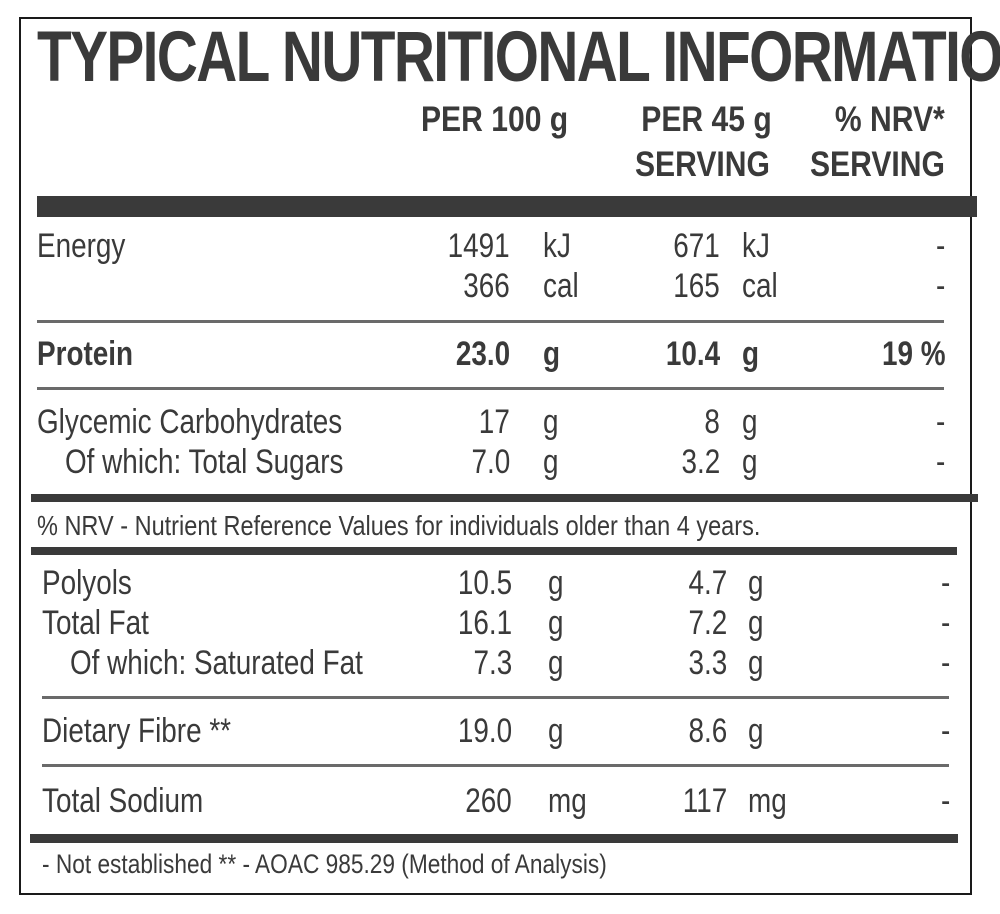 Image resolution: width=1000 pixels, height=914 pixels. What do you see at coordinates (750, 462) in the screenshot?
I see `sugars-unitserving: g` at bounding box center [750, 462].